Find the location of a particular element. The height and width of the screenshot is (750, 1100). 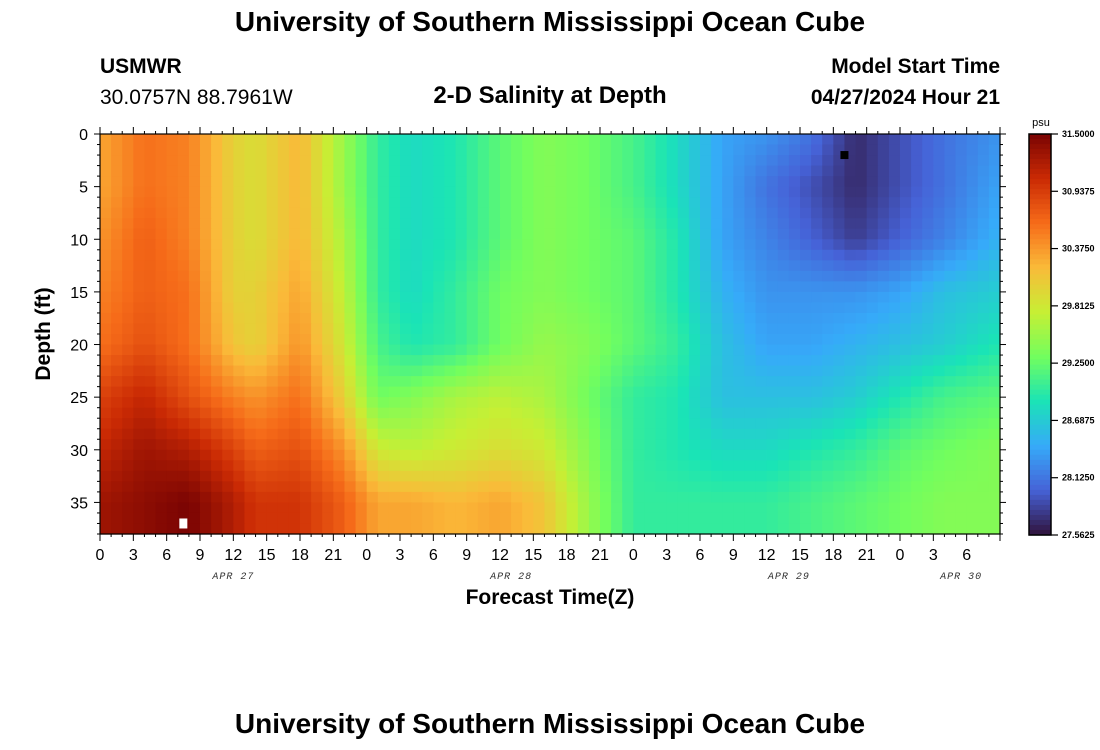

x-tick-label: 3 is located at coordinates (933, 555).